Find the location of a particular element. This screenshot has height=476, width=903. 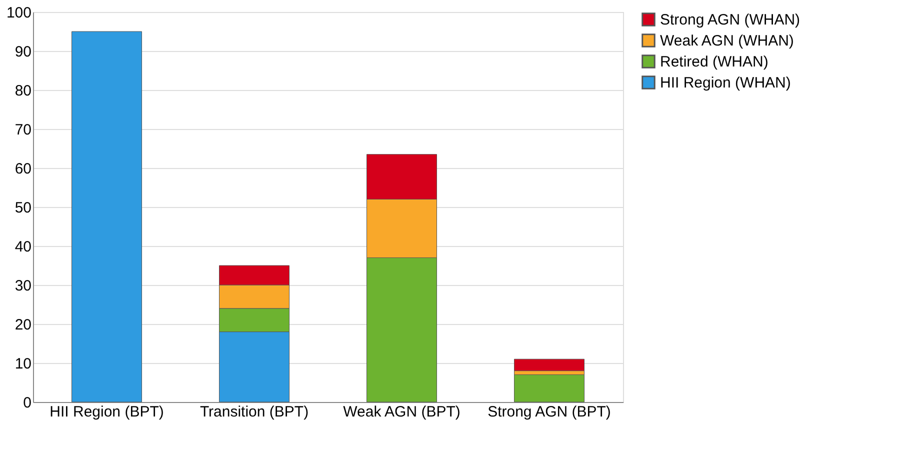

y-tick-label: 70 is located at coordinates (23, 130).